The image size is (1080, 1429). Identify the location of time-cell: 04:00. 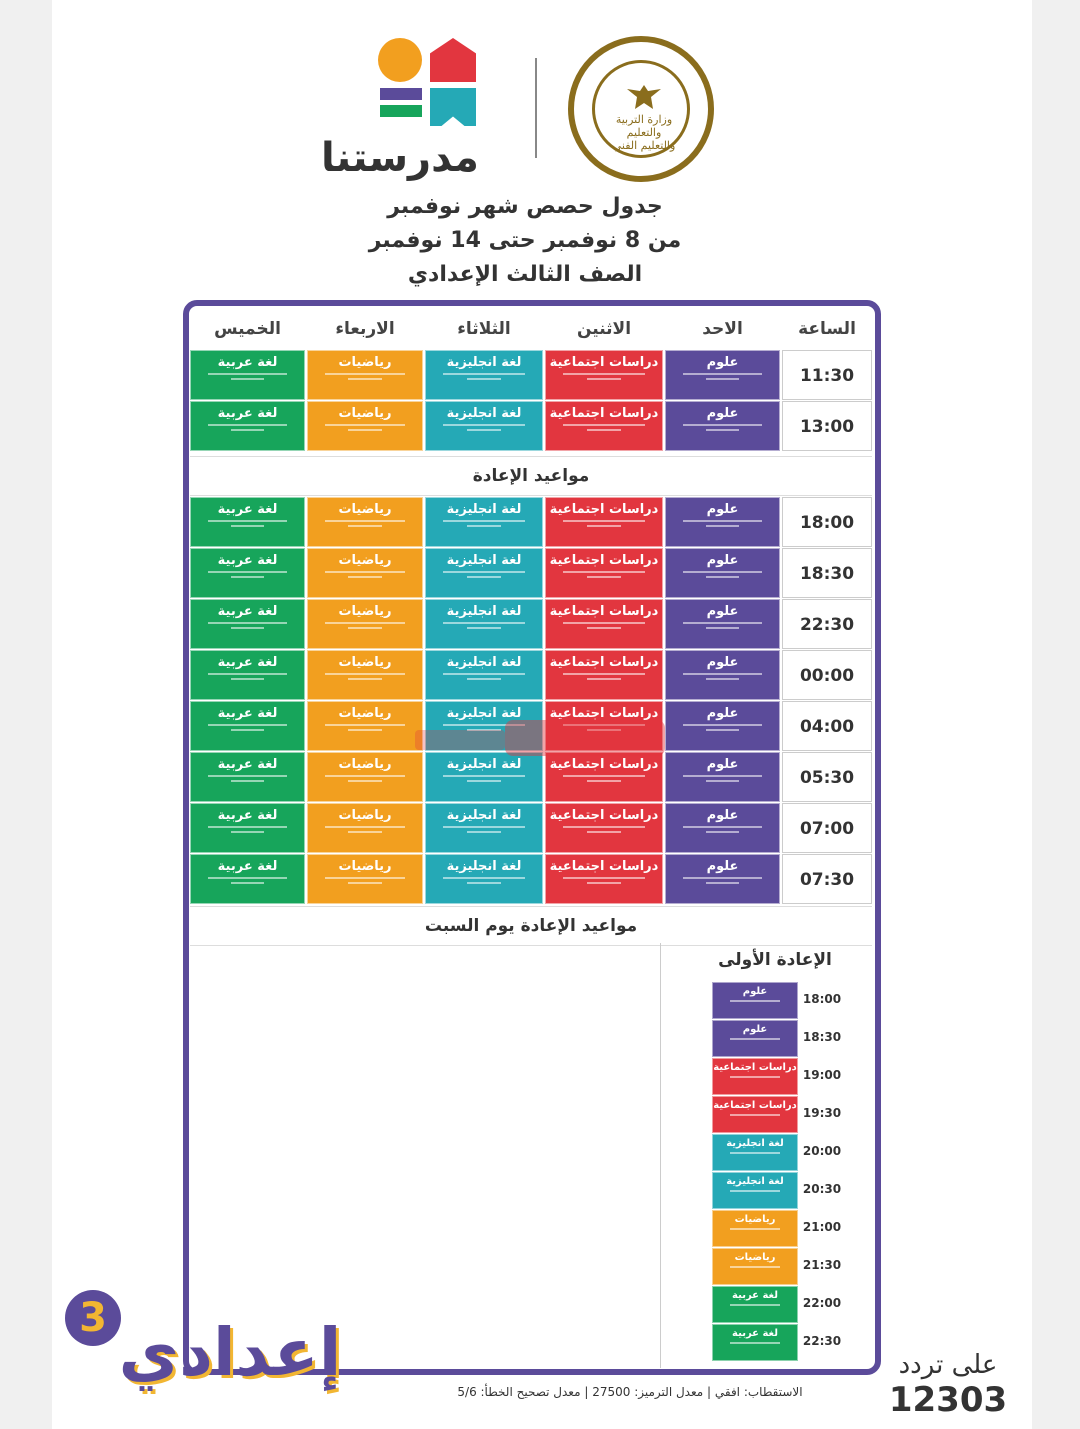
(827, 726).